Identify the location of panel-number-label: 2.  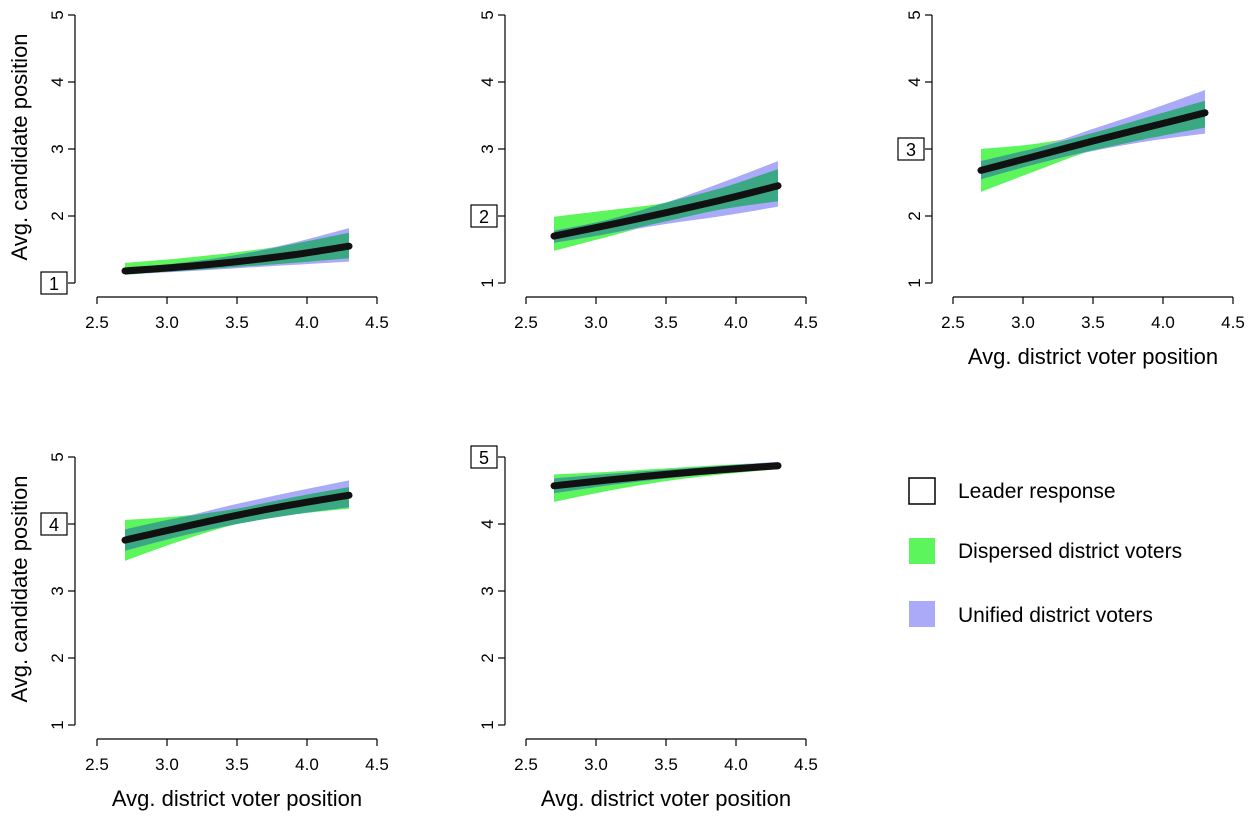
(484, 217).